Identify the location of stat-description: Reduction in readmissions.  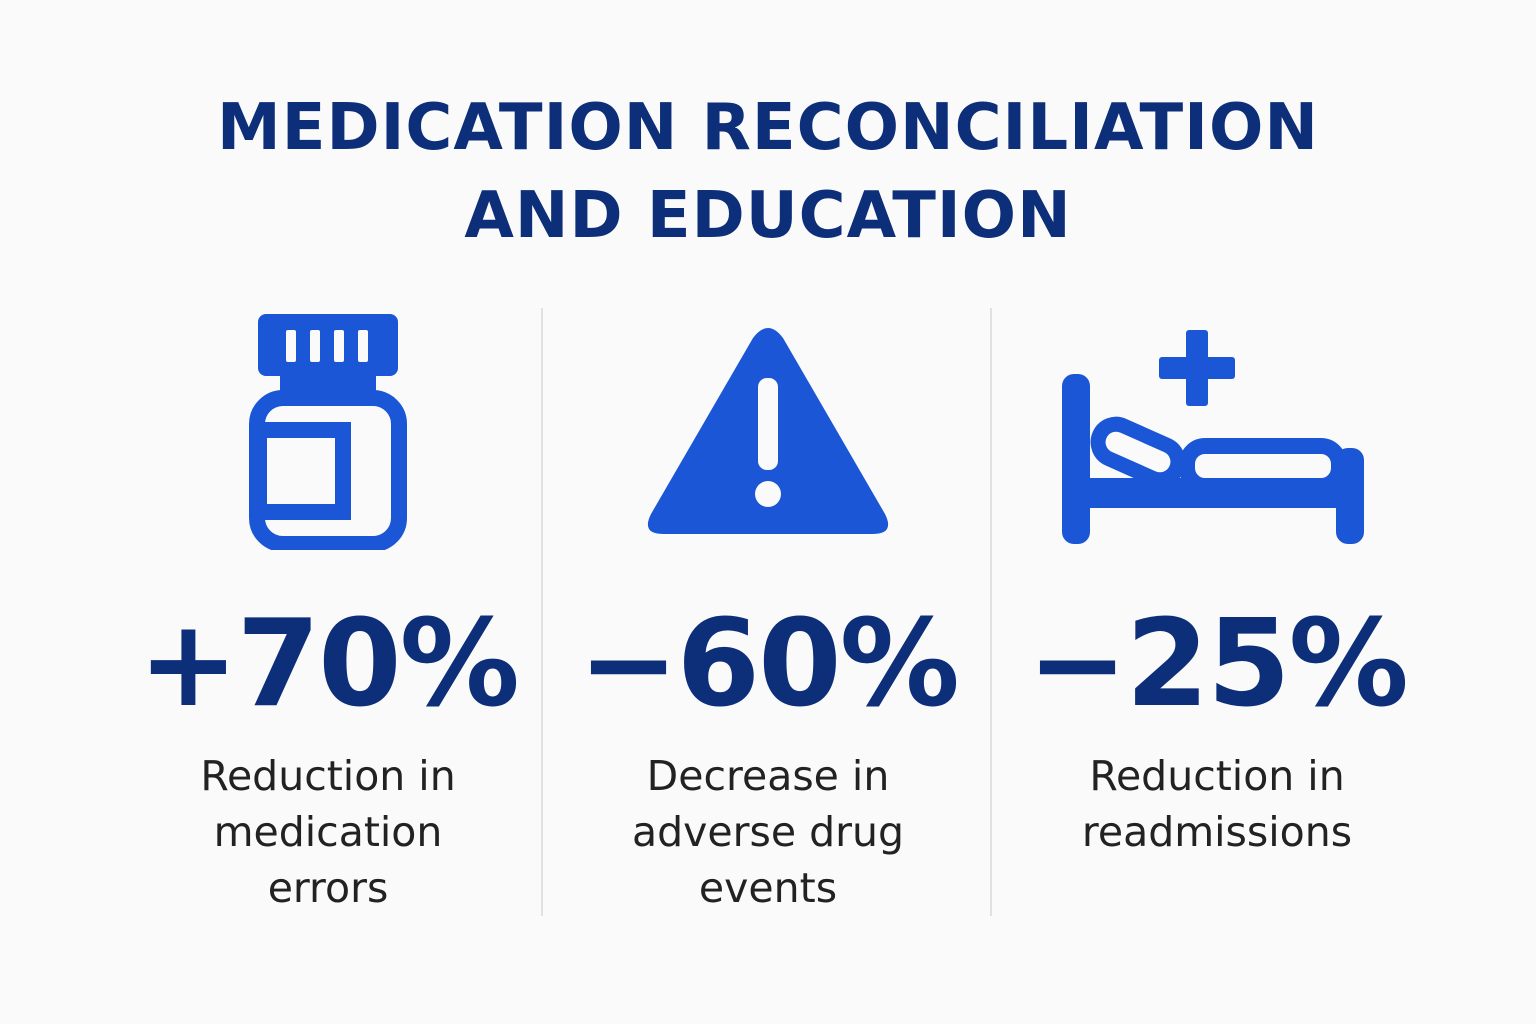
(1217, 804).